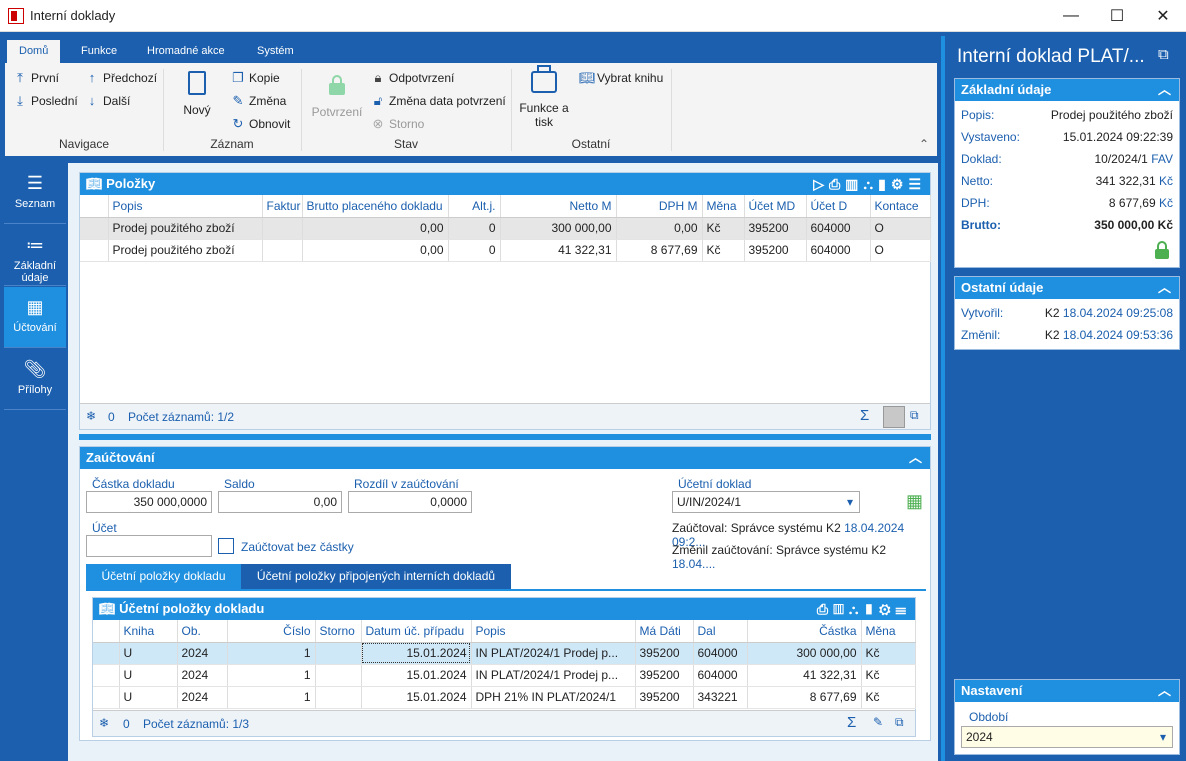 The image size is (1186, 761). I want to click on difference-field: 0,0000, so click(410, 502).